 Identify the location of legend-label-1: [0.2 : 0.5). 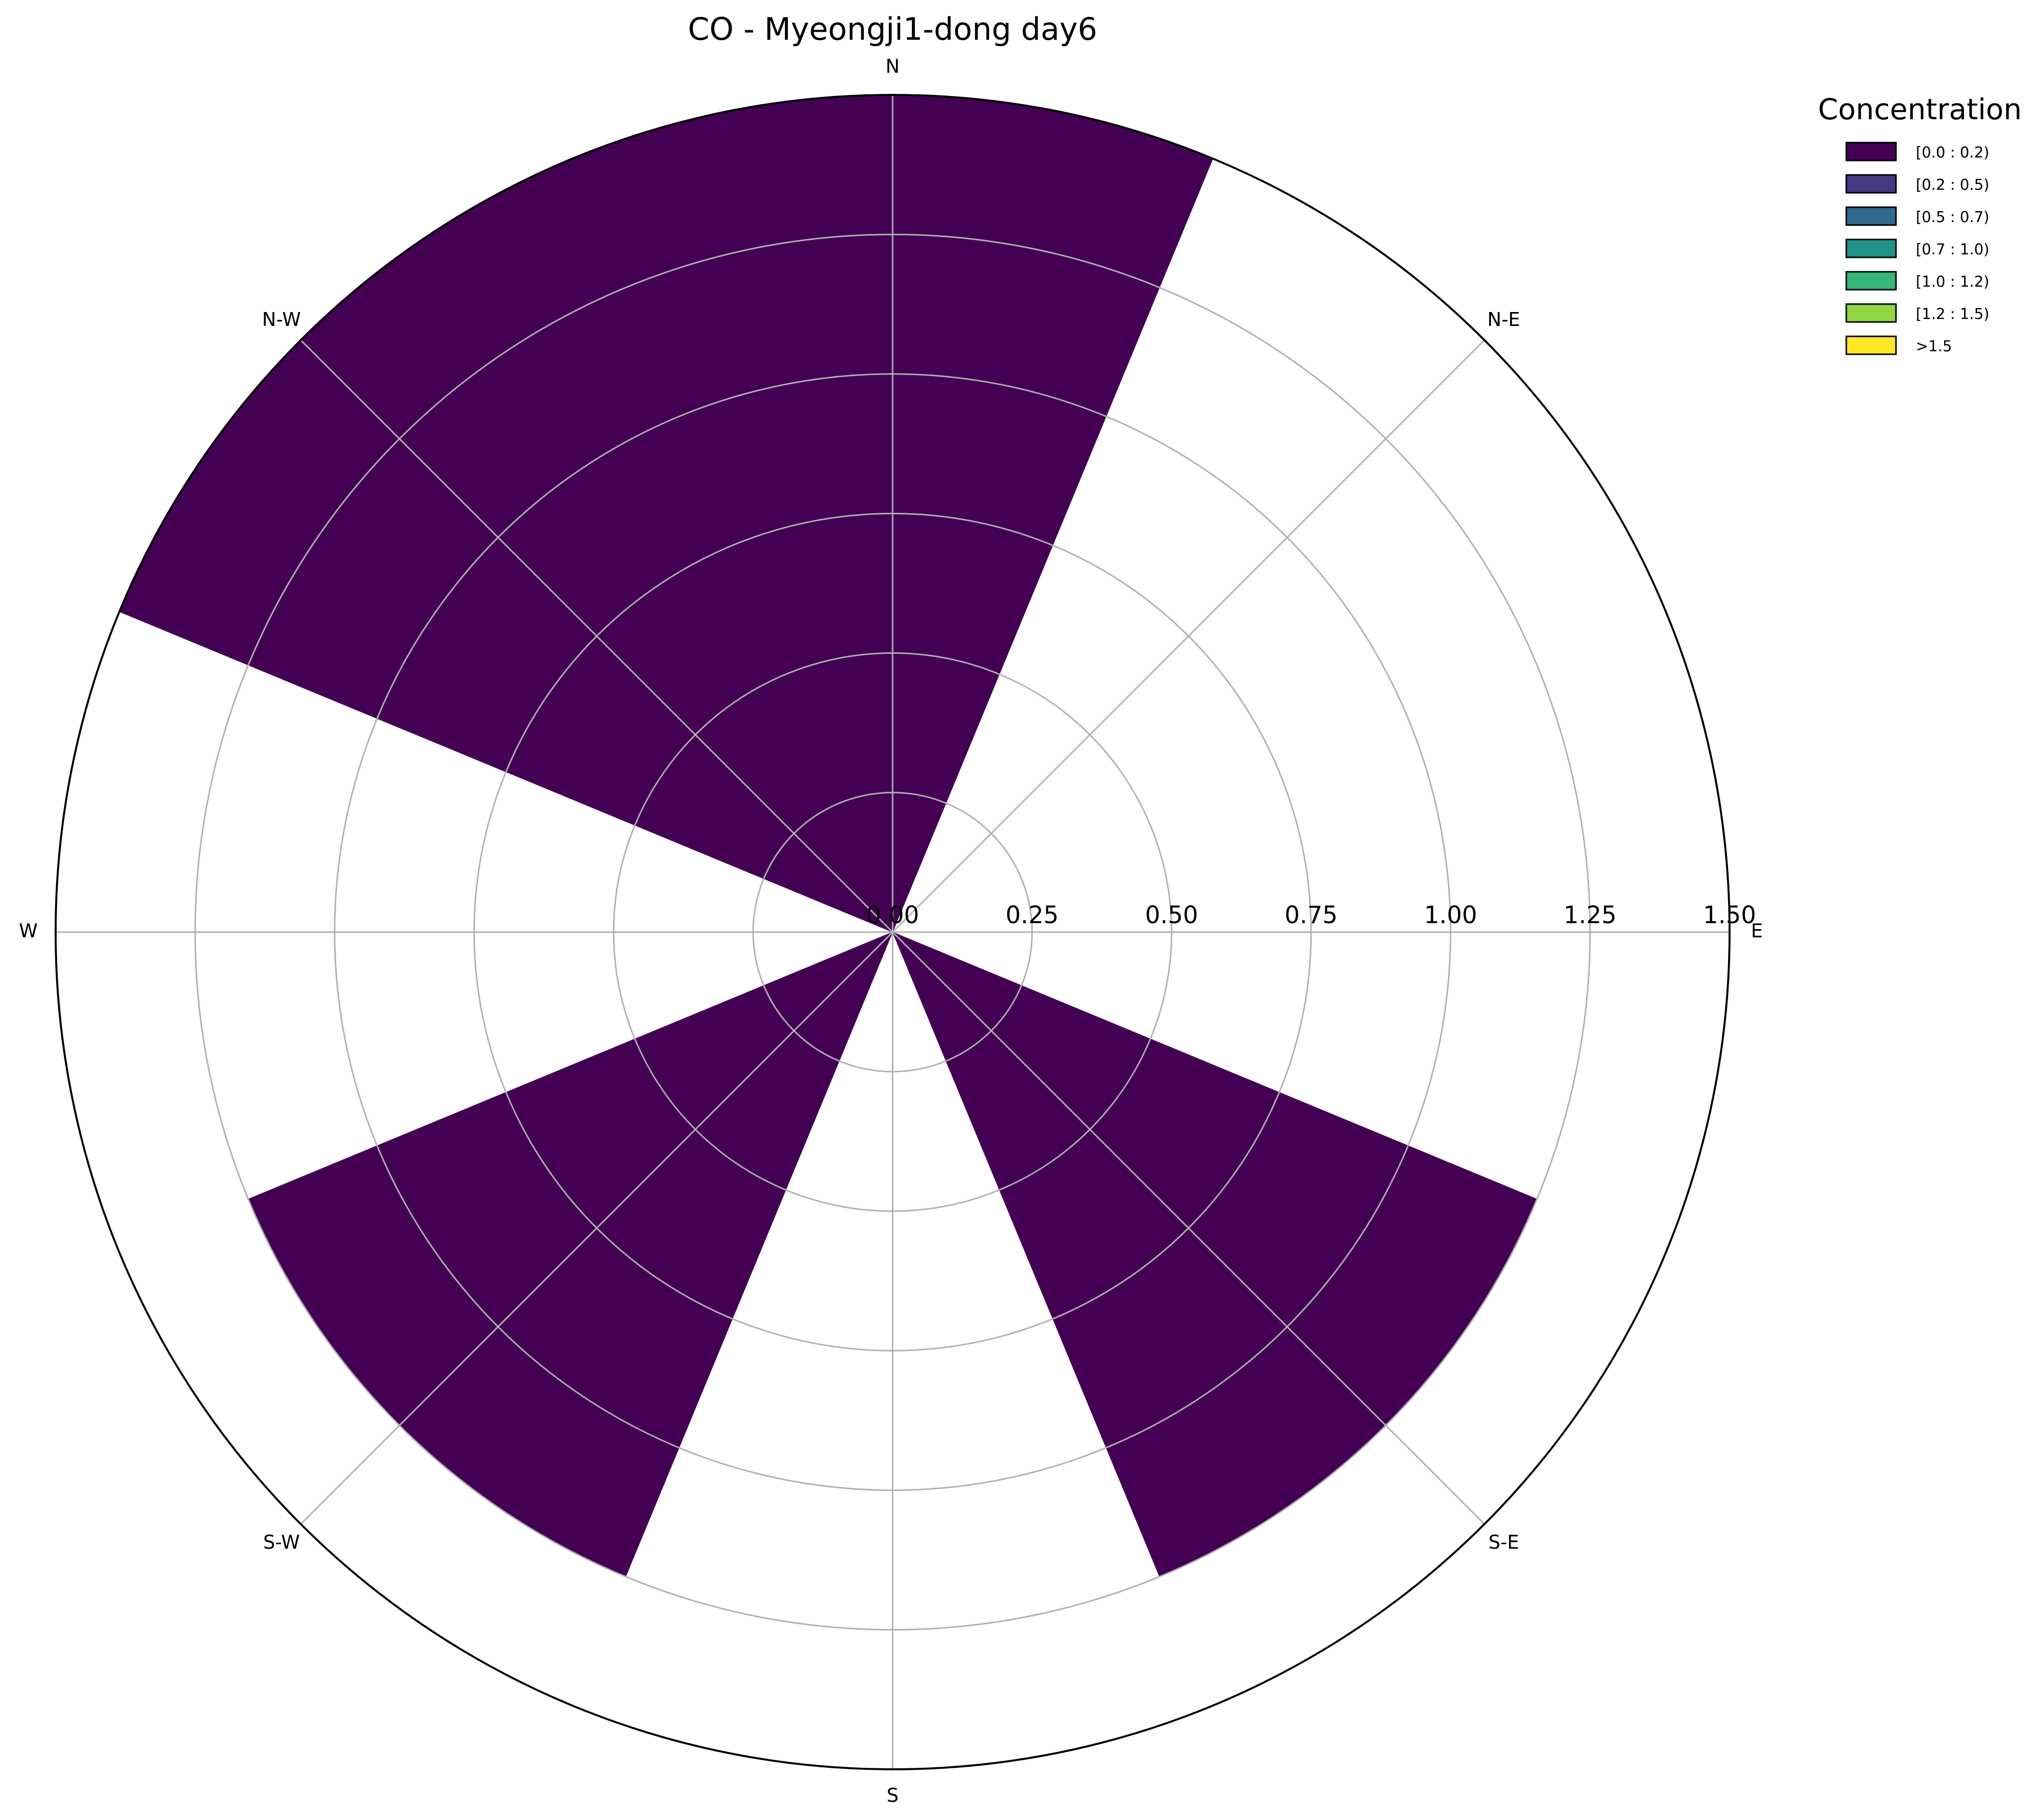
(1952, 185).